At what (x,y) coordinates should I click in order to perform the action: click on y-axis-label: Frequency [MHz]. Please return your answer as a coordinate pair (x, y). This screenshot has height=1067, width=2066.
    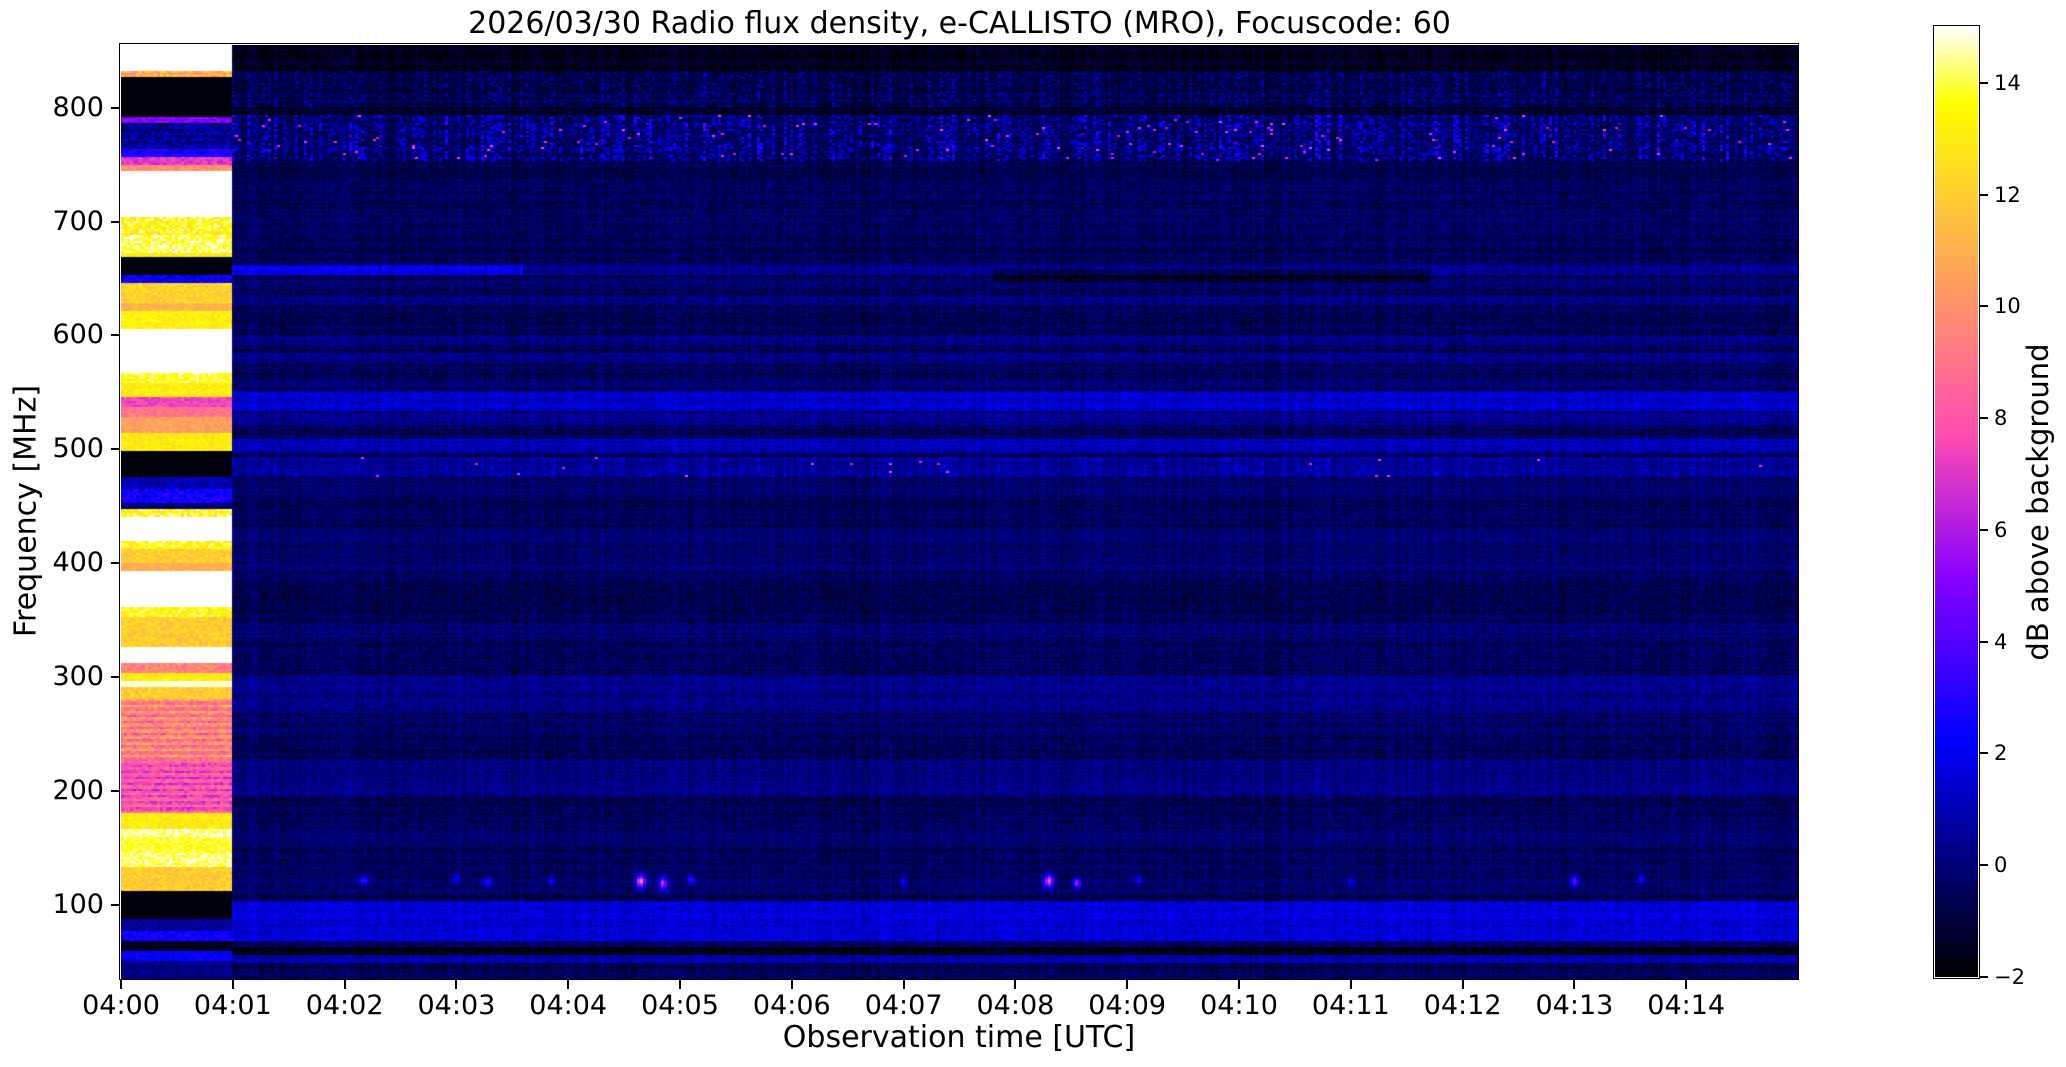
    Looking at the image, I should click on (26, 511).